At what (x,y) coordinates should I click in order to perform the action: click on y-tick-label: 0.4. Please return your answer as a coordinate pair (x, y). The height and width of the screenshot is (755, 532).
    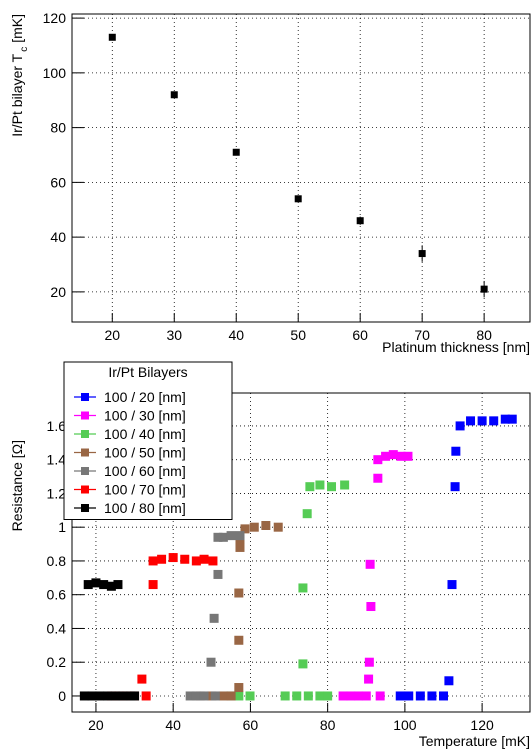
    Looking at the image, I should click on (57, 628).